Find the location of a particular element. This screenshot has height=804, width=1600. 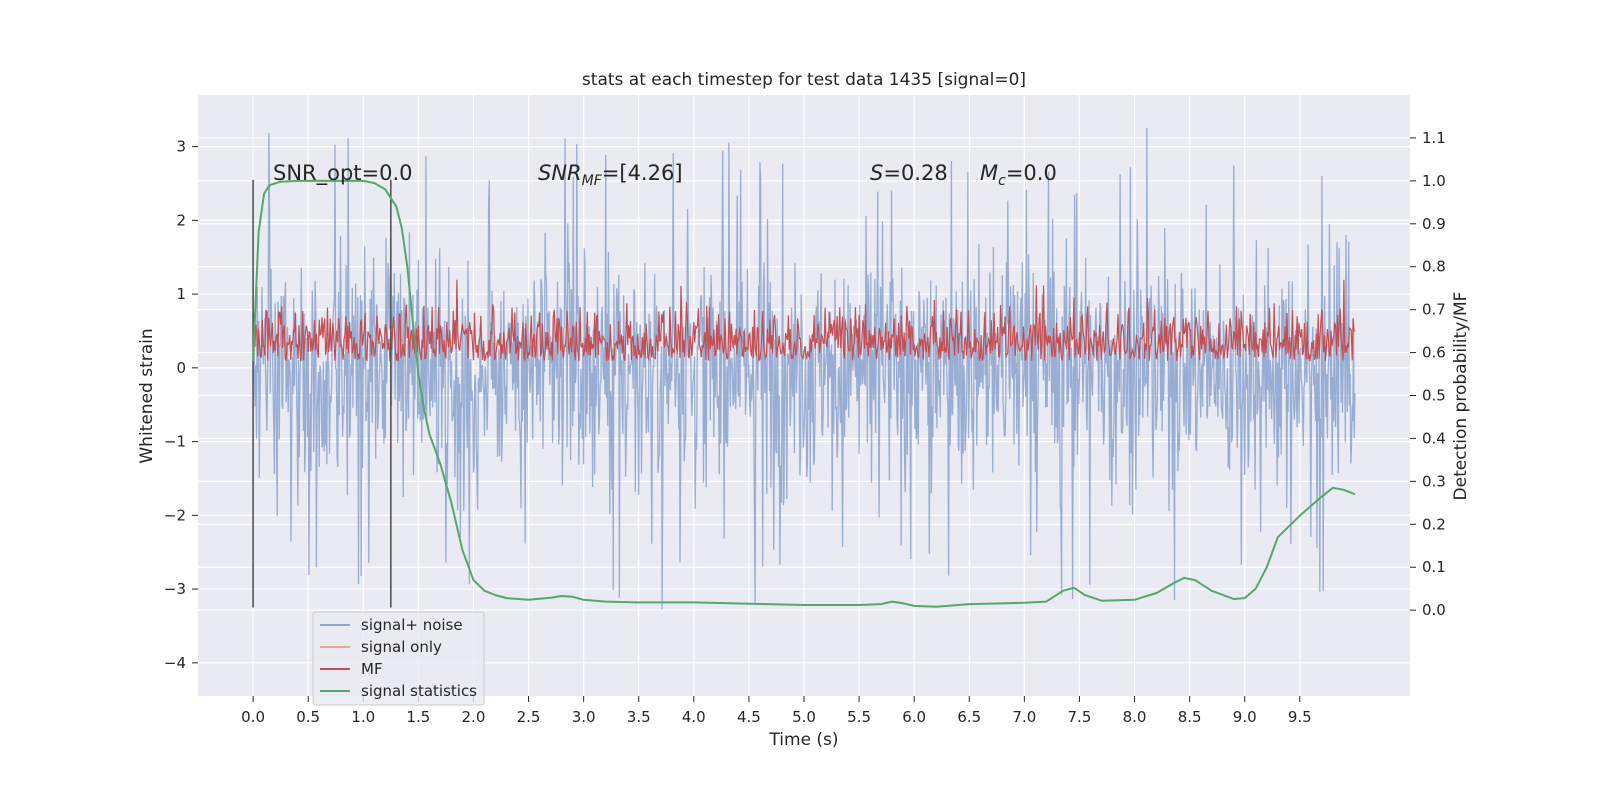

x-tick-label-6: 3.0 is located at coordinates (584, 717).